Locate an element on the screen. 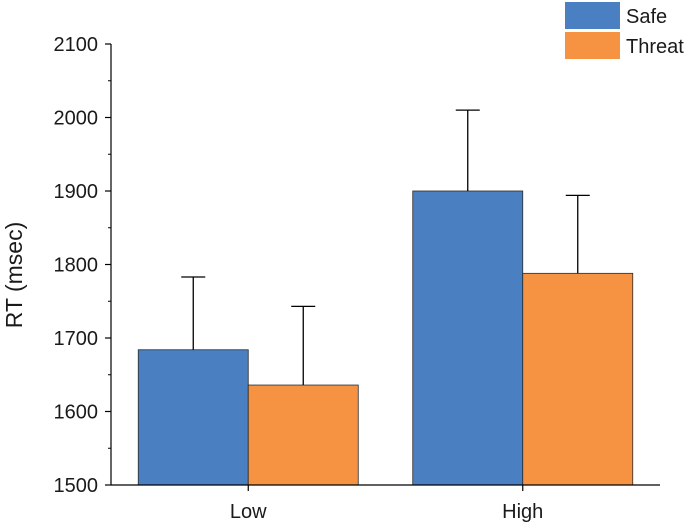 Image resolution: width=700 pixels, height=525 pixels. bar-safe-low is located at coordinates (193, 417).